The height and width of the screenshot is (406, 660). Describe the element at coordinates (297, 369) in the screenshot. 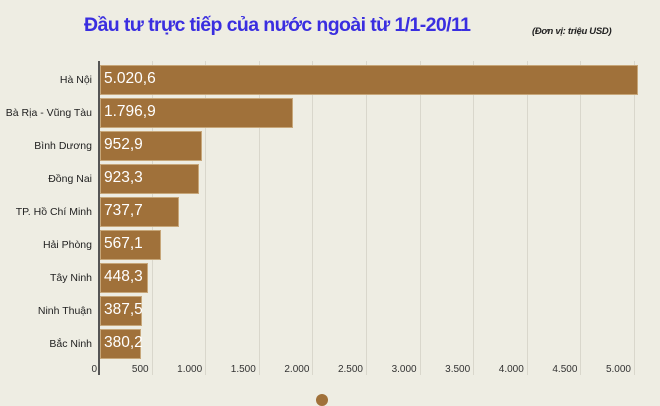

I see `x-tick-label: 2.000` at that location.